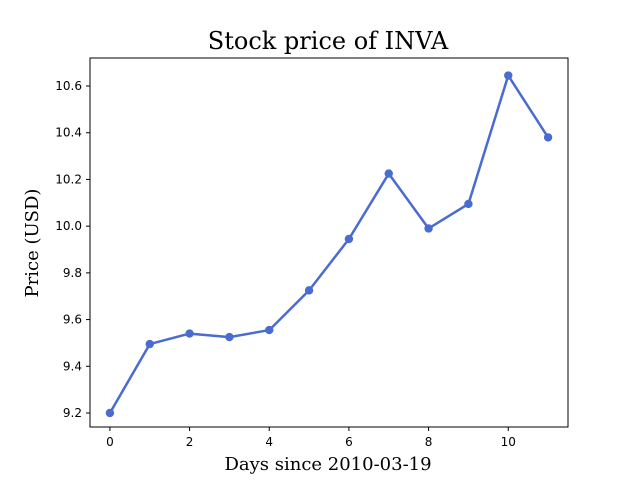  I want to click on x-tick-label: 8, so click(429, 442).